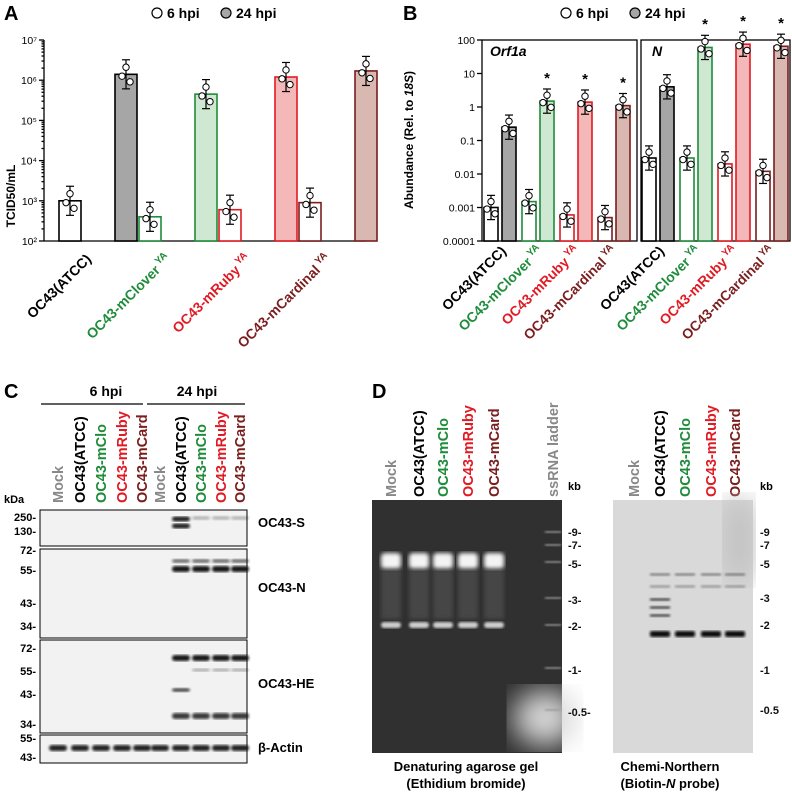 This screenshot has height=795, width=792. I want to click on blot-label: β-Actin, so click(280, 747).